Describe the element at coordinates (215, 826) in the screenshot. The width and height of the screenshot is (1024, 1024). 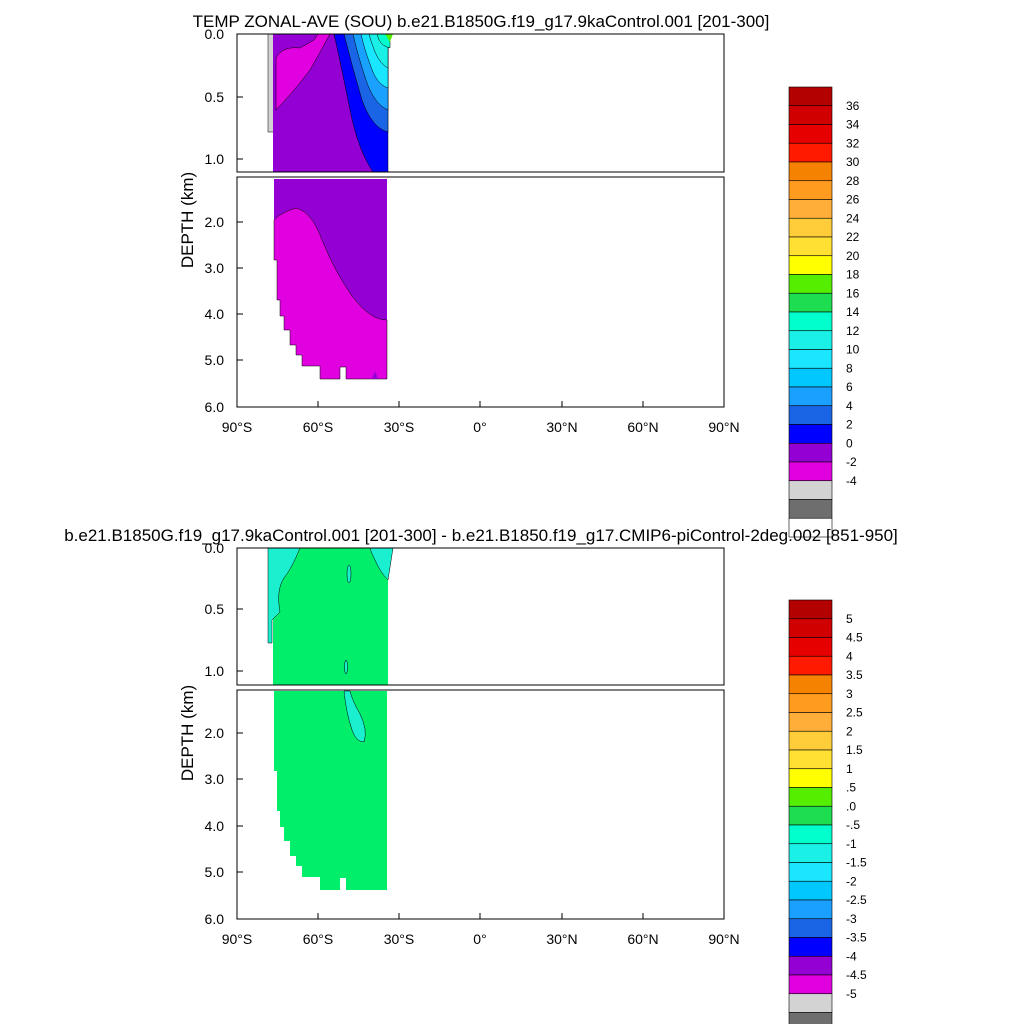
I see `y-tick-label: 4.0` at that location.